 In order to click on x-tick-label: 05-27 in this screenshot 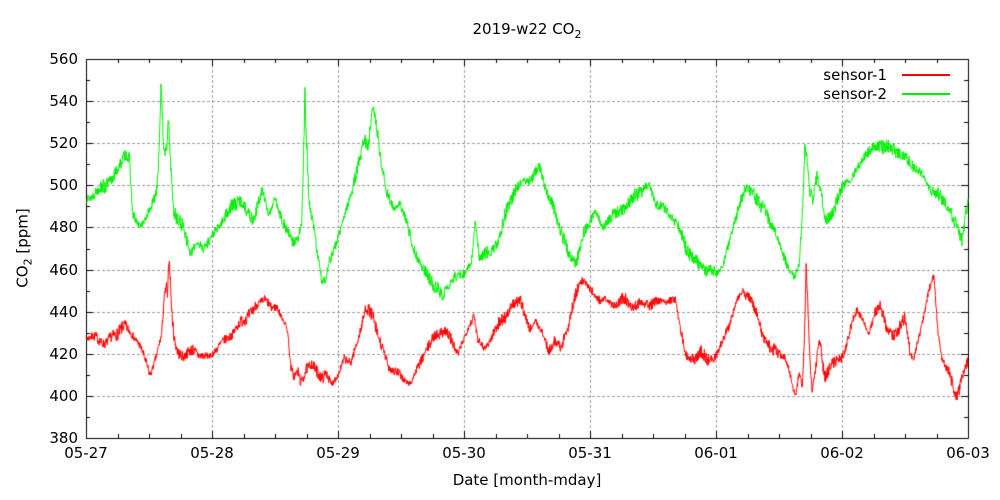, I will do `click(86, 453)`.